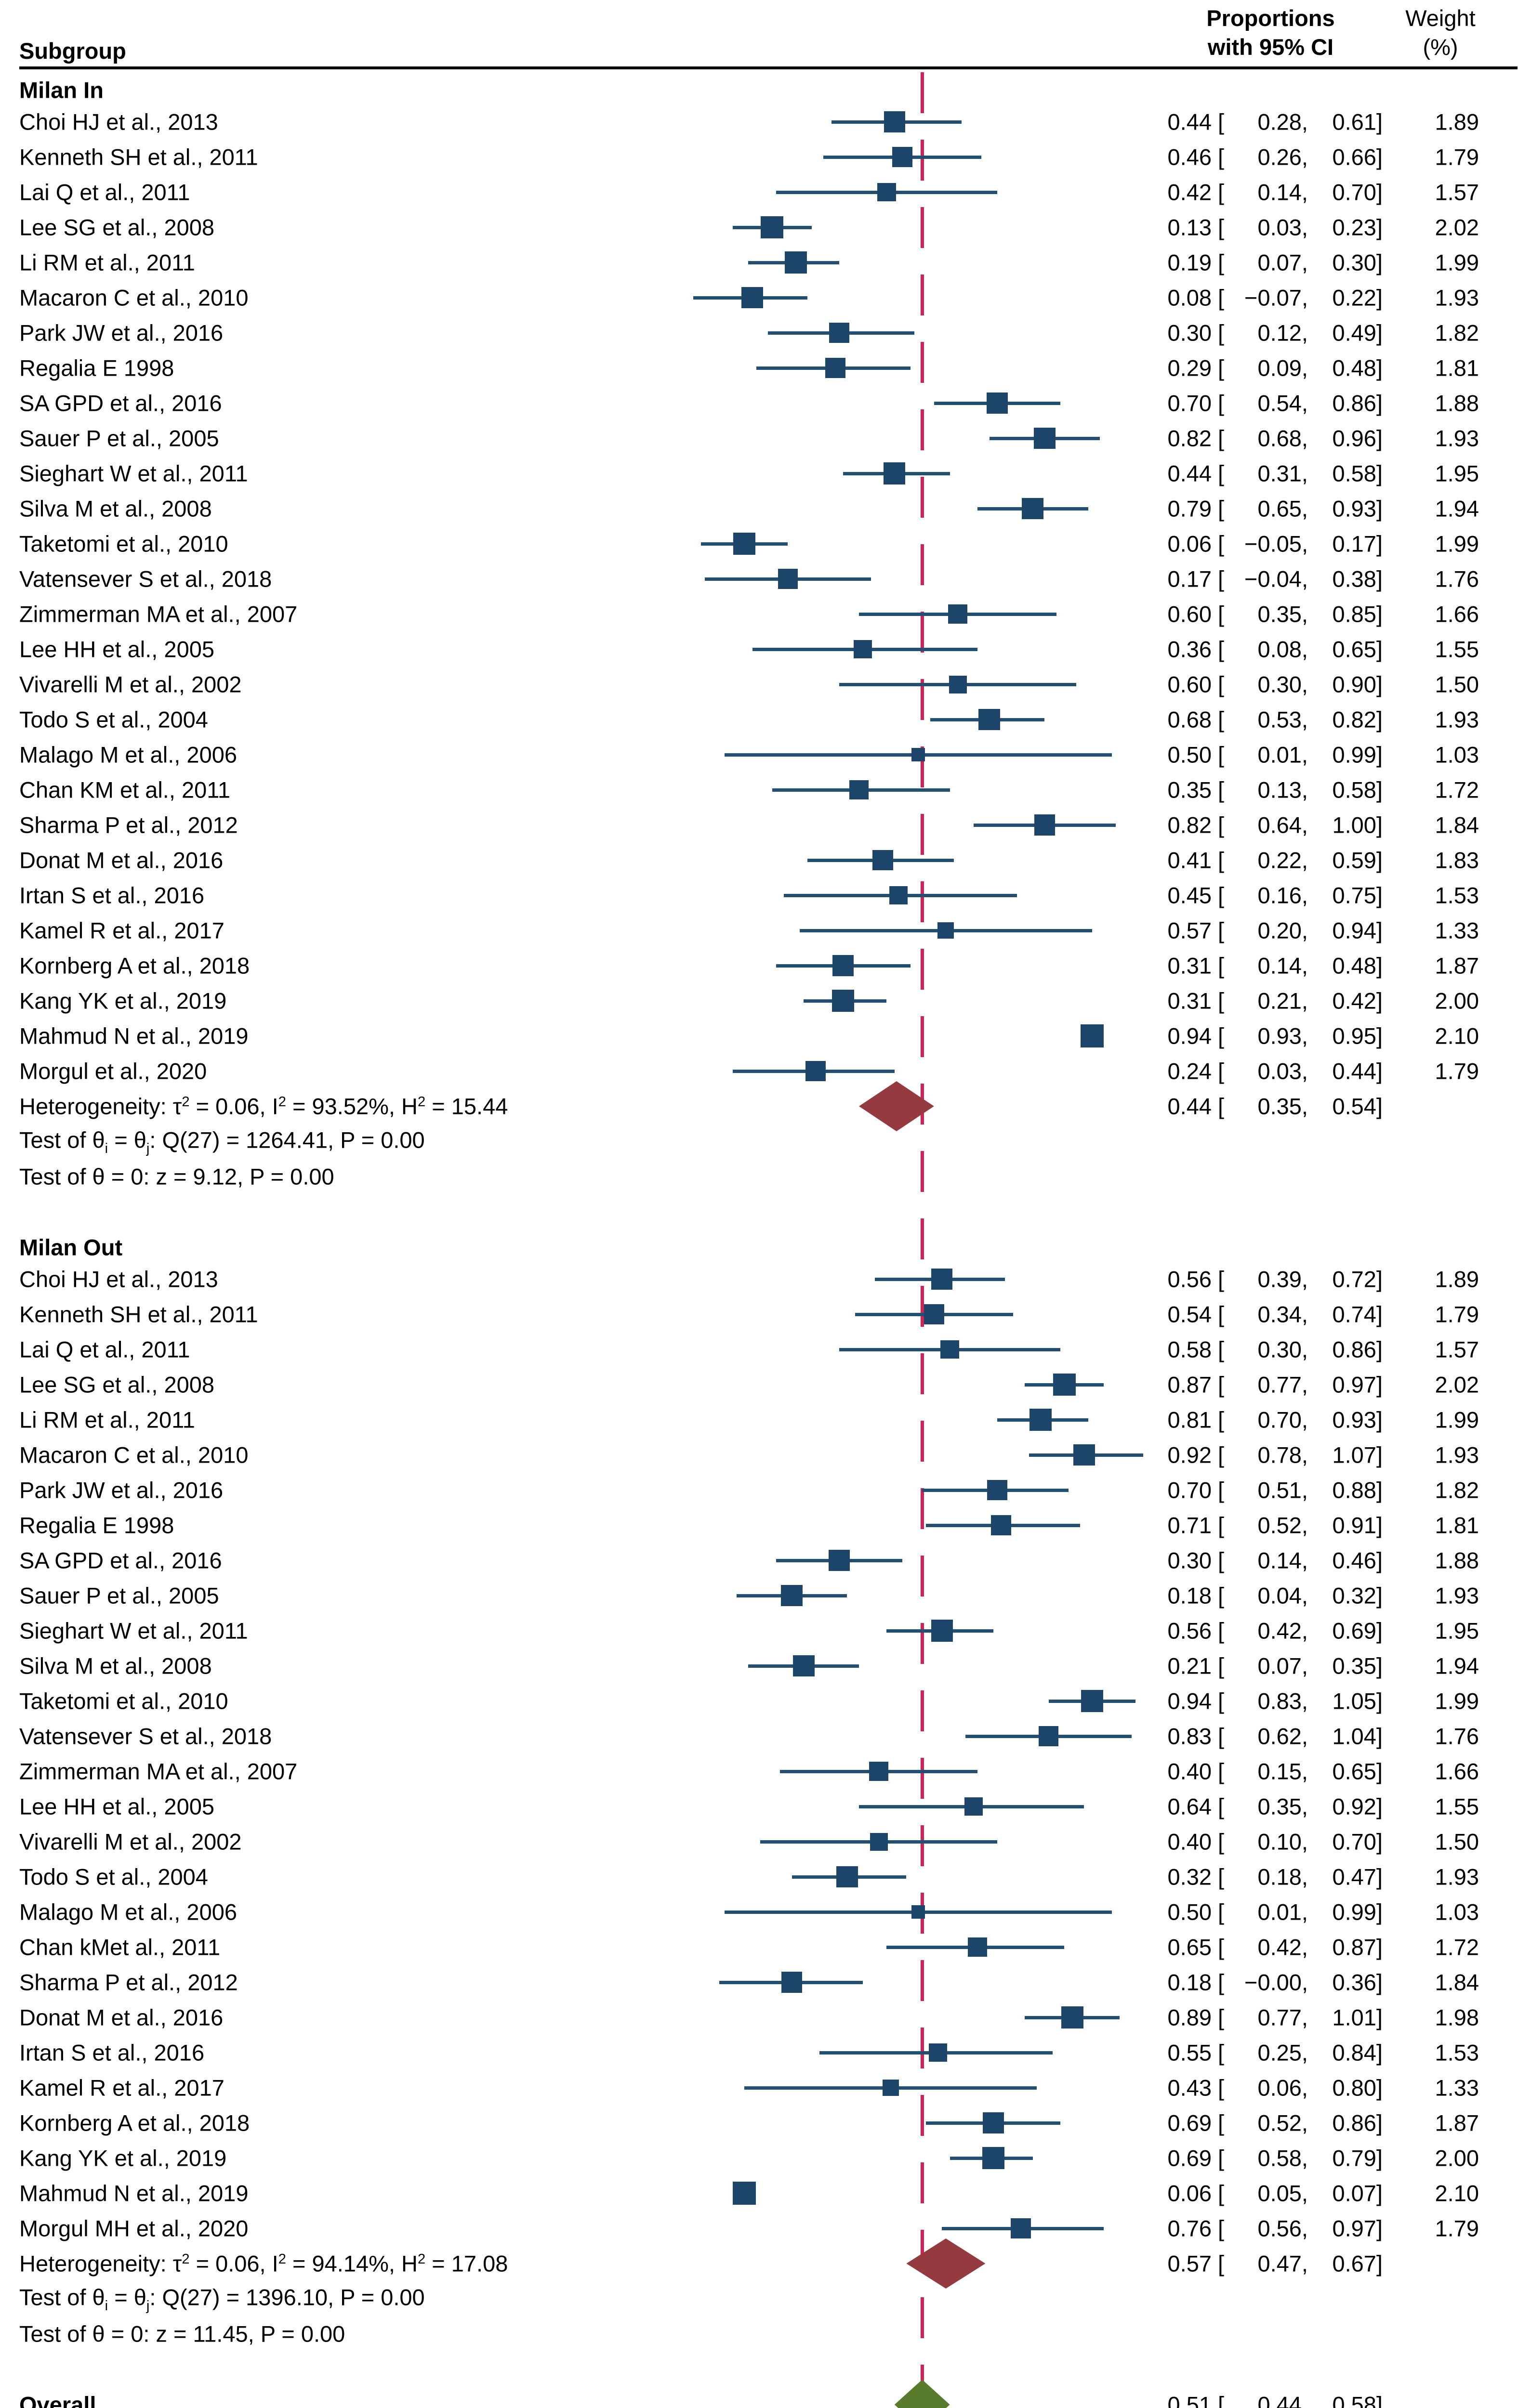 The image size is (1531, 2408). Describe the element at coordinates (1271, 333) in the screenshot. I see `ci-value: 0.30 [0.12, 0.49]` at that location.